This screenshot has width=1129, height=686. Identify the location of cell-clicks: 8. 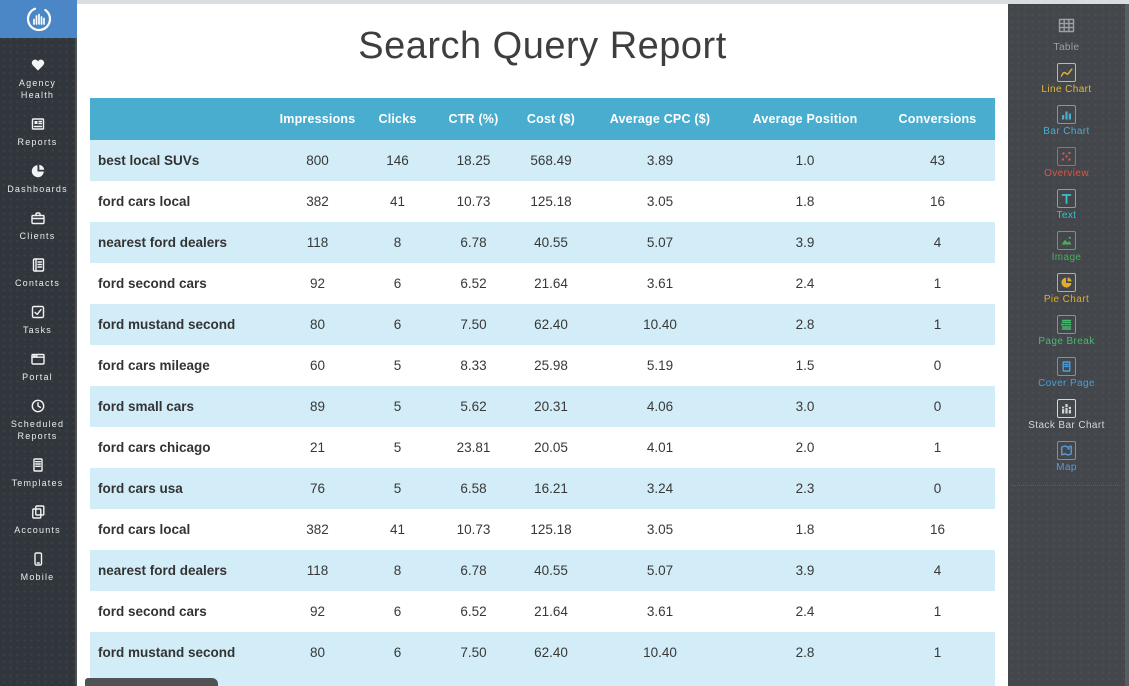
(397, 242).